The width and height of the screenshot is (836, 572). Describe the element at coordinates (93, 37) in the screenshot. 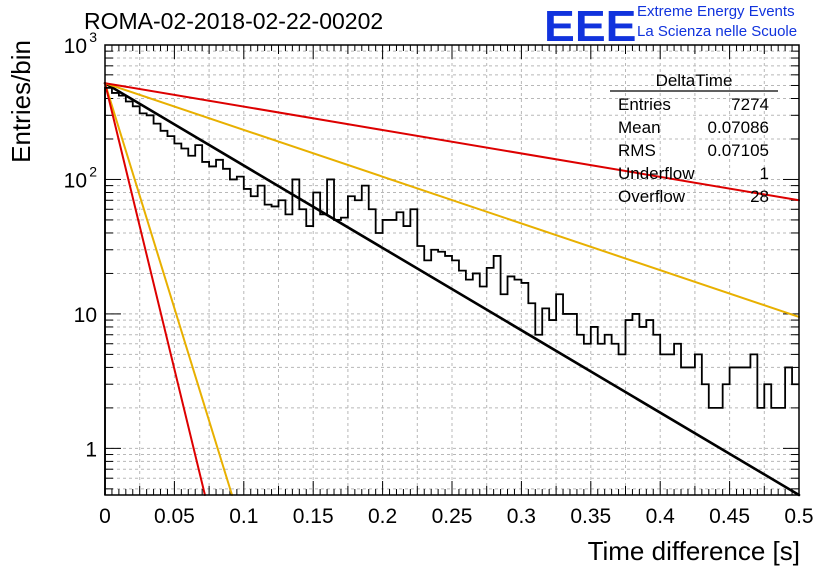

I see `y-tick-exponent: 3` at that location.